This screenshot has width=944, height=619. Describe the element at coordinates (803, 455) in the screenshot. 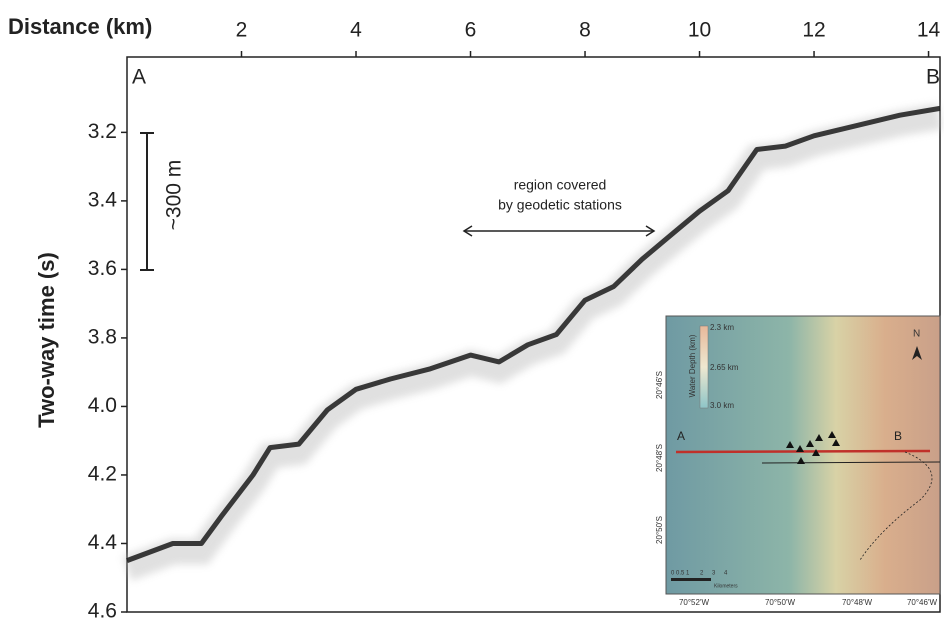

I see `inset-map` at that location.